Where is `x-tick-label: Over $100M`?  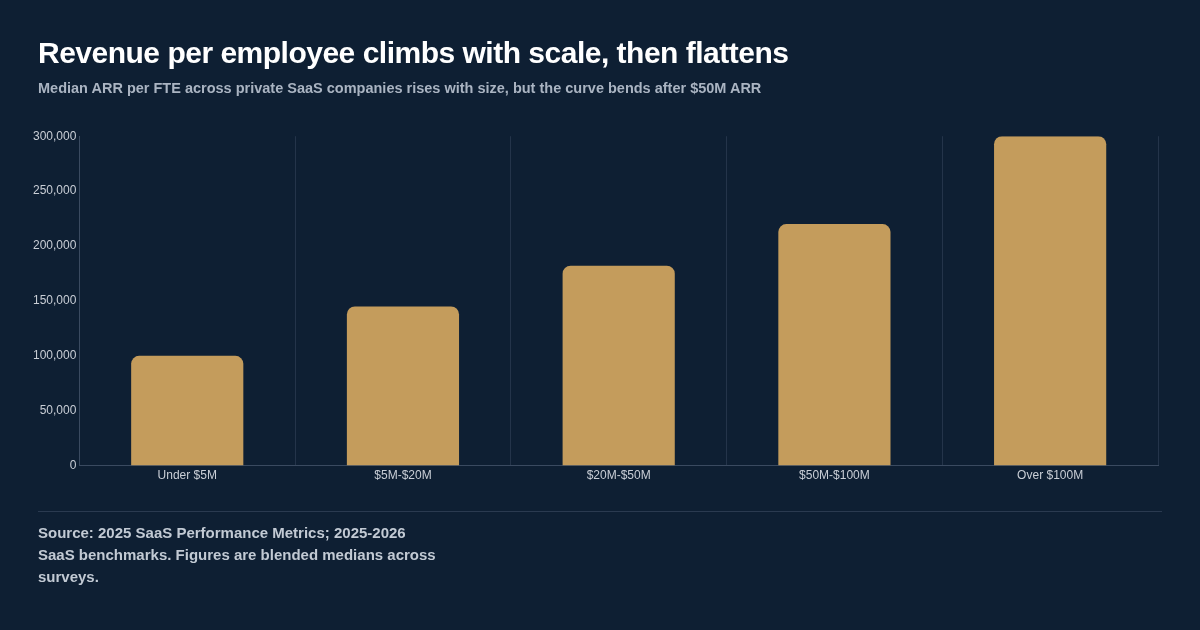 x-tick-label: Over $100M is located at coordinates (1050, 475).